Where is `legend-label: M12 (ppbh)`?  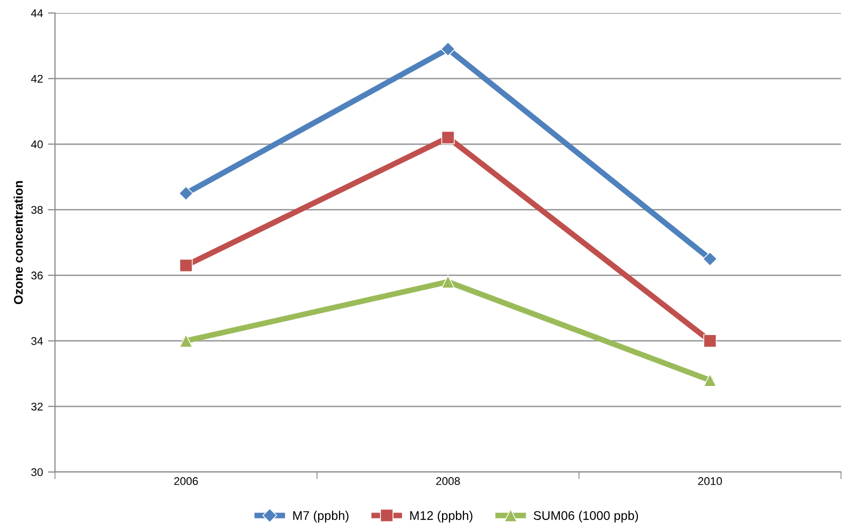 legend-label: M12 (ppbh) is located at coordinates (441, 516).